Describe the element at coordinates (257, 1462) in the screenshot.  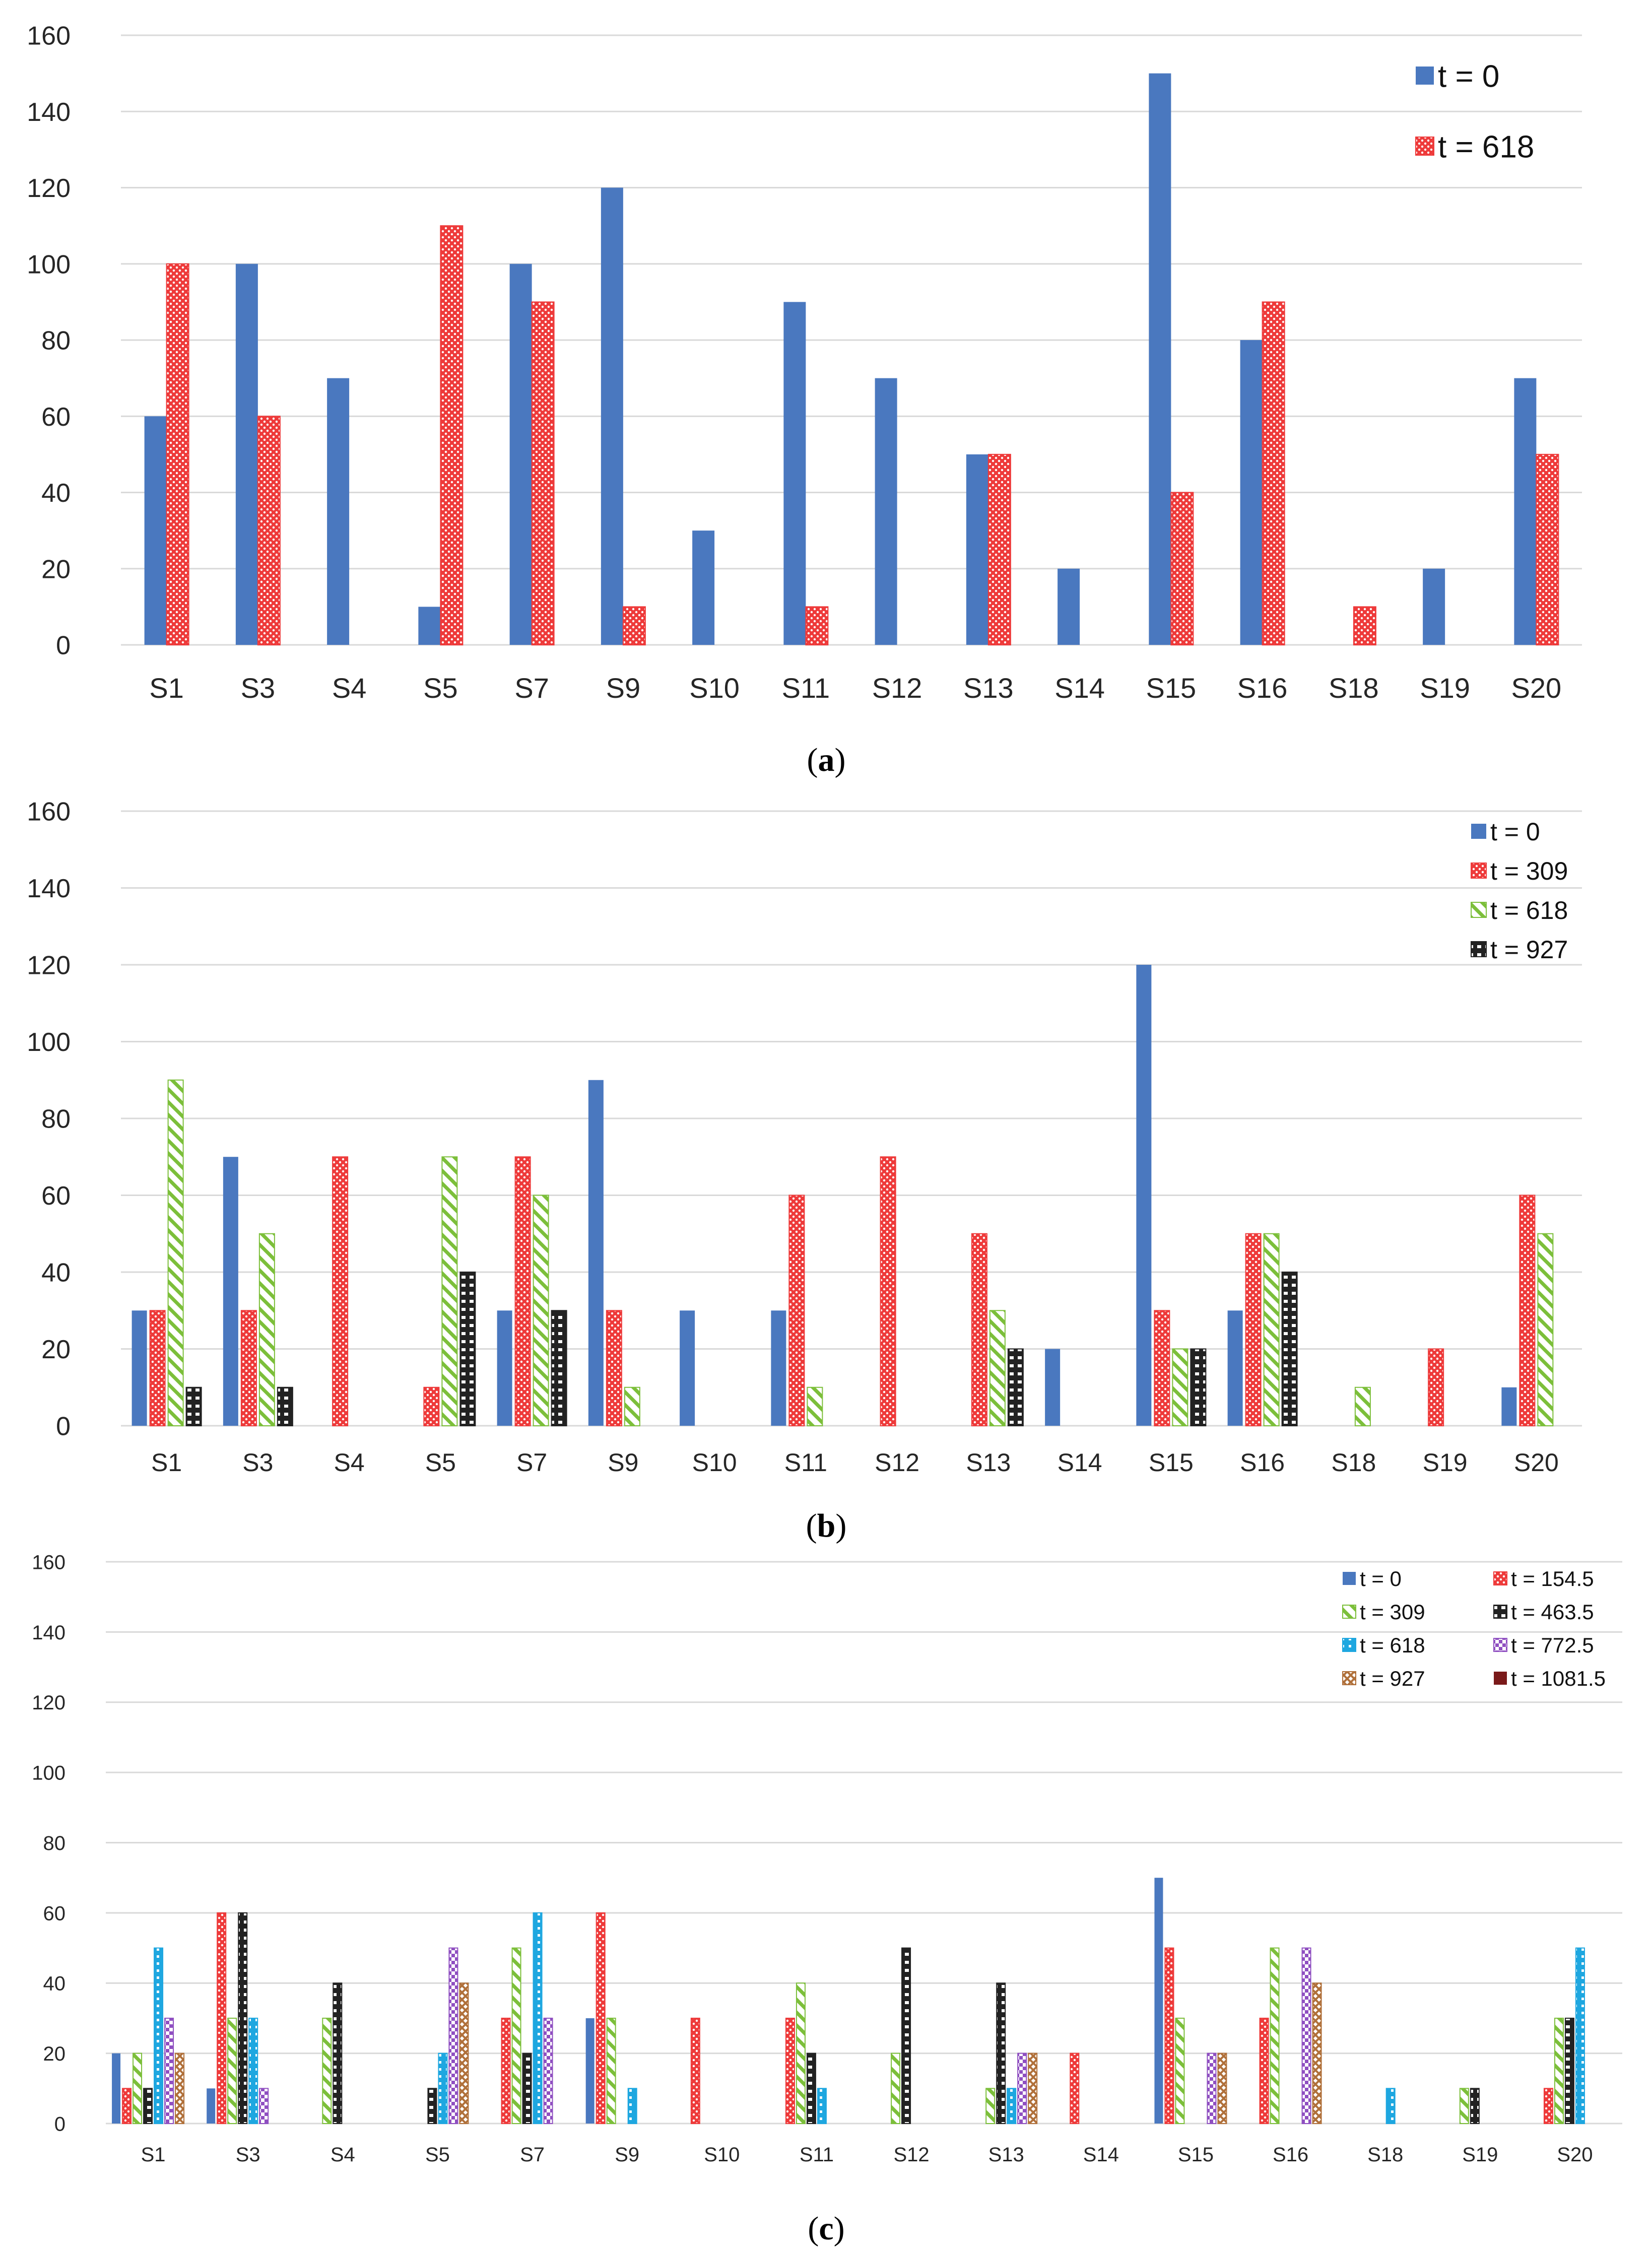
I see `x-tick-label: S3` at that location.